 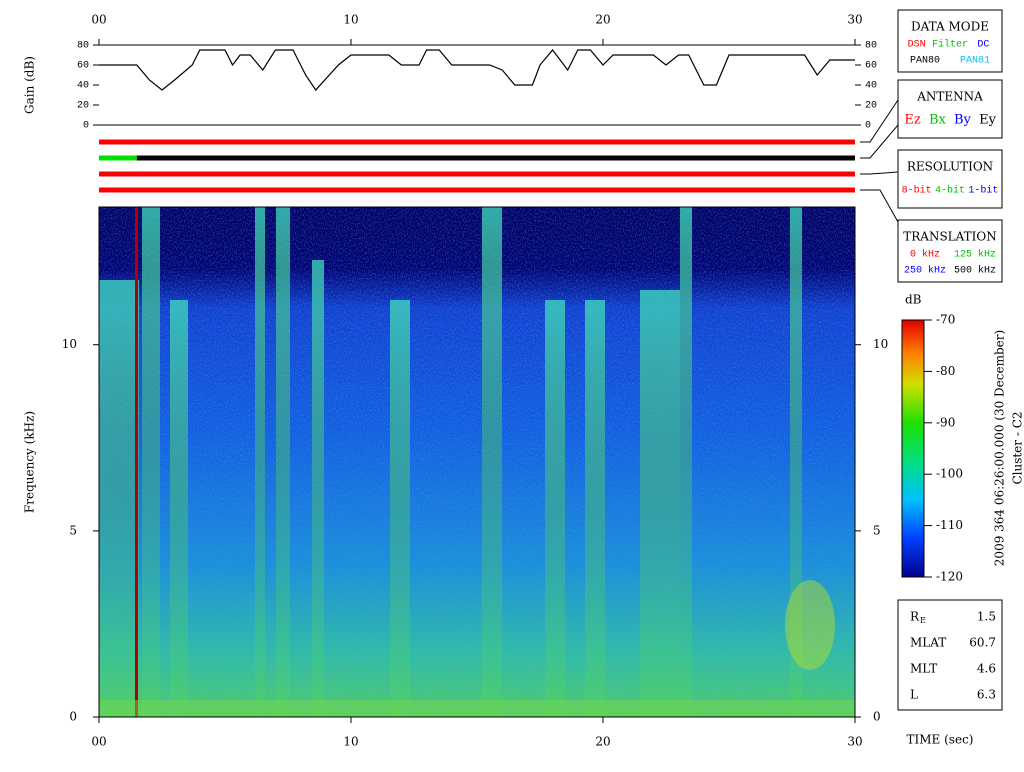 I want to click on panel-item: 8-bit, so click(x=917, y=191).